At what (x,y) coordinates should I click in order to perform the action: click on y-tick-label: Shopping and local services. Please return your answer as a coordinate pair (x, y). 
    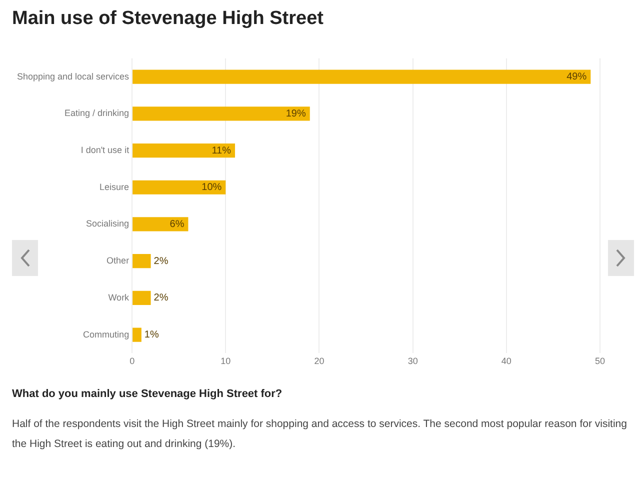
    Looking at the image, I should click on (73, 76).